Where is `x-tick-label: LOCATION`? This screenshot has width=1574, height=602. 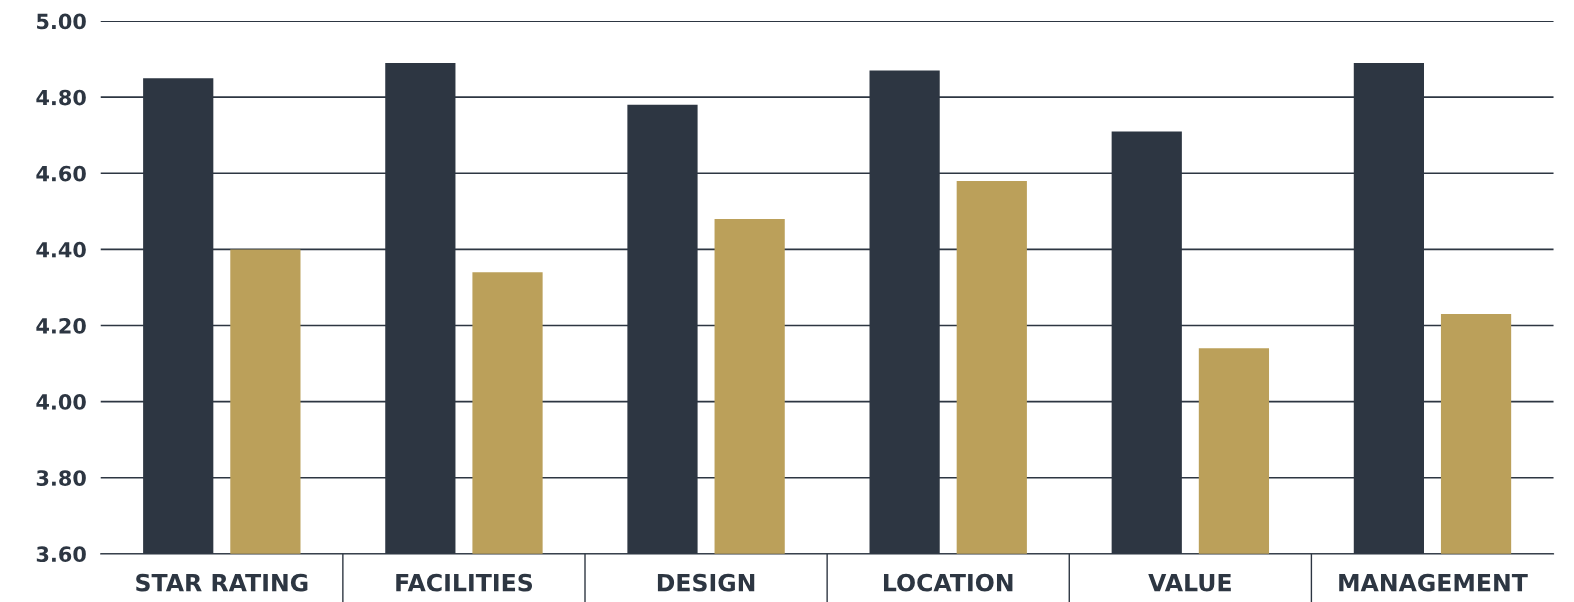
x-tick-label: LOCATION is located at coordinates (948, 582).